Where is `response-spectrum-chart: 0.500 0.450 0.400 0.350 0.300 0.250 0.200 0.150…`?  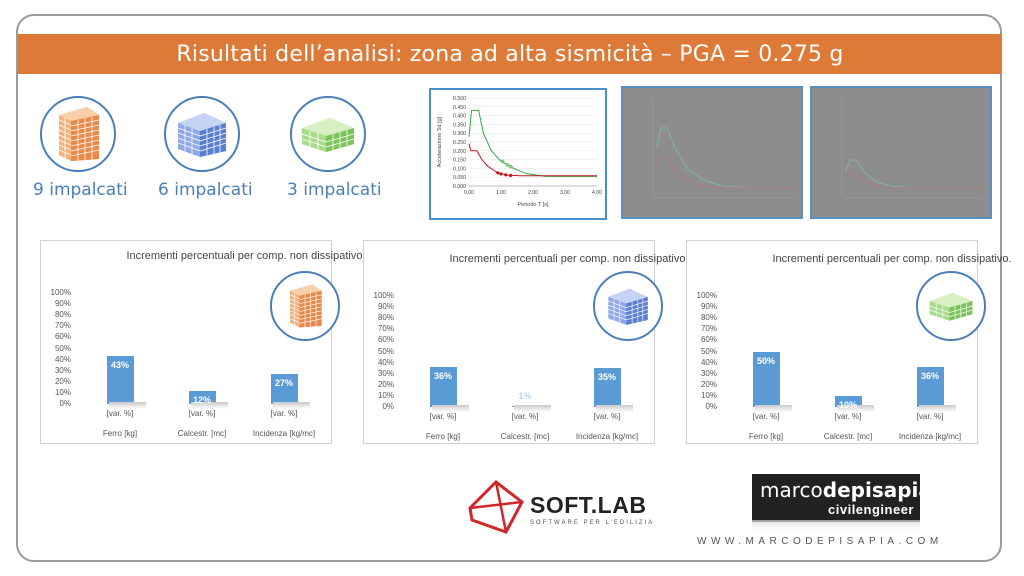
response-spectrum-chart: 0.500 0.450 0.400 0.350 0.300 0.250 0.200 0.150… is located at coordinates (518, 154).